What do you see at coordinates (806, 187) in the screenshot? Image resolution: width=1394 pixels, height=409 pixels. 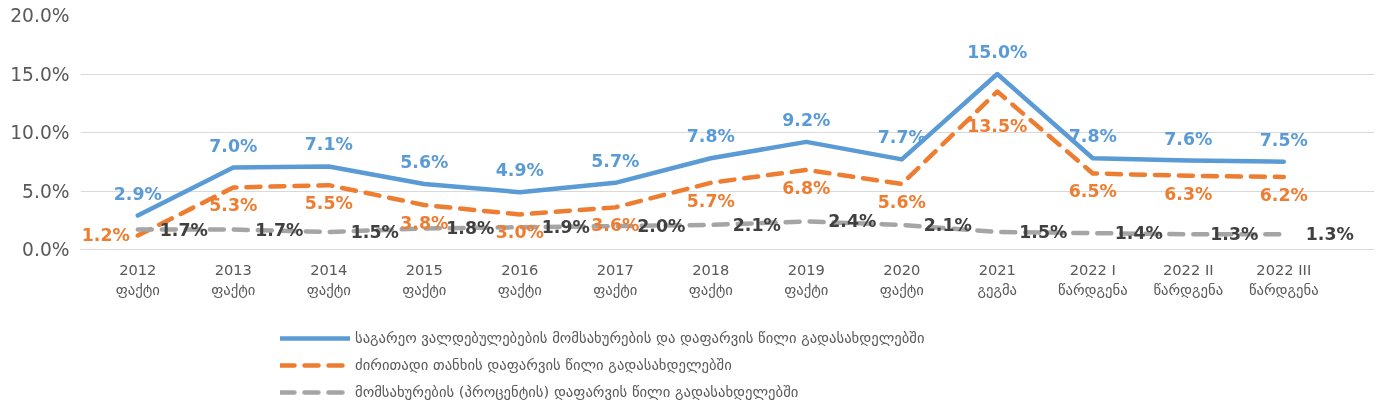 I see `data-label: 6.8%` at bounding box center [806, 187].